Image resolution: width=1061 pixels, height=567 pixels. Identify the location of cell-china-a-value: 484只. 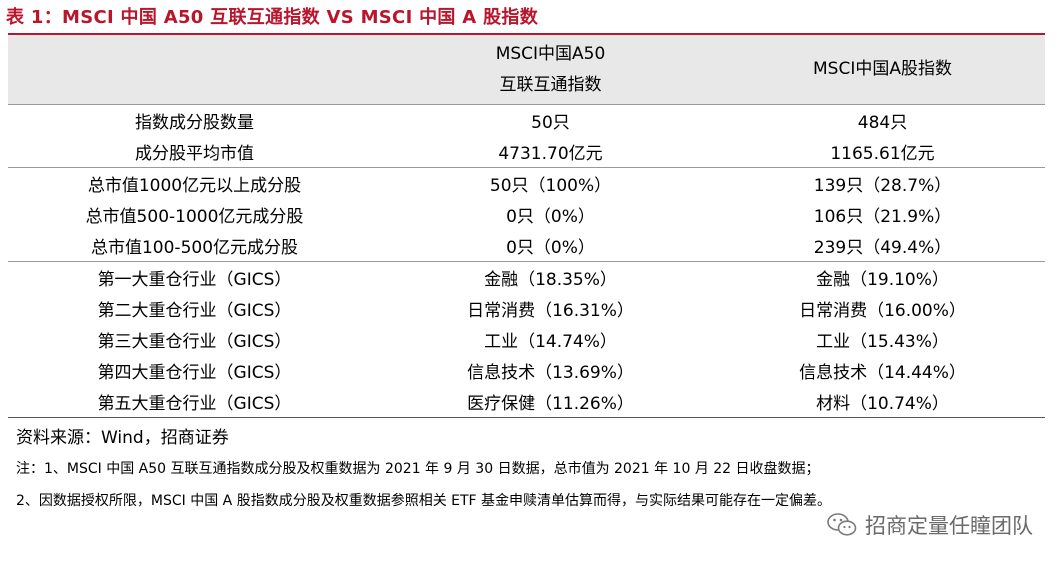
(882, 123).